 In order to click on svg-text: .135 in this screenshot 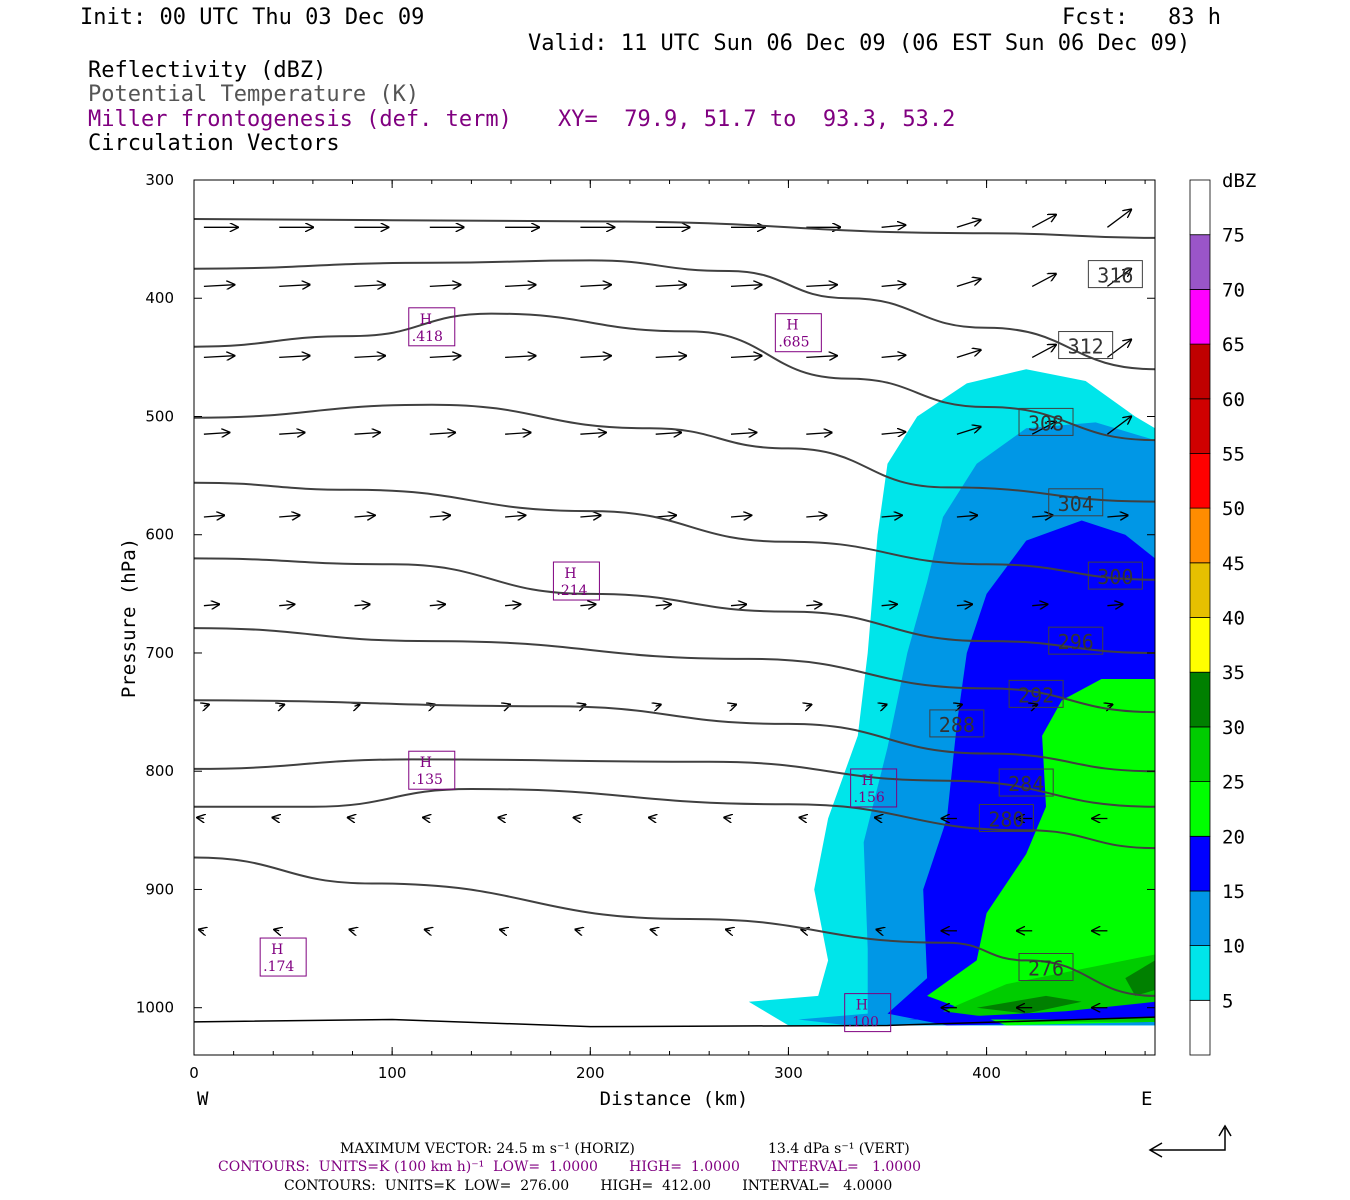, I will do `click(427, 780)`.